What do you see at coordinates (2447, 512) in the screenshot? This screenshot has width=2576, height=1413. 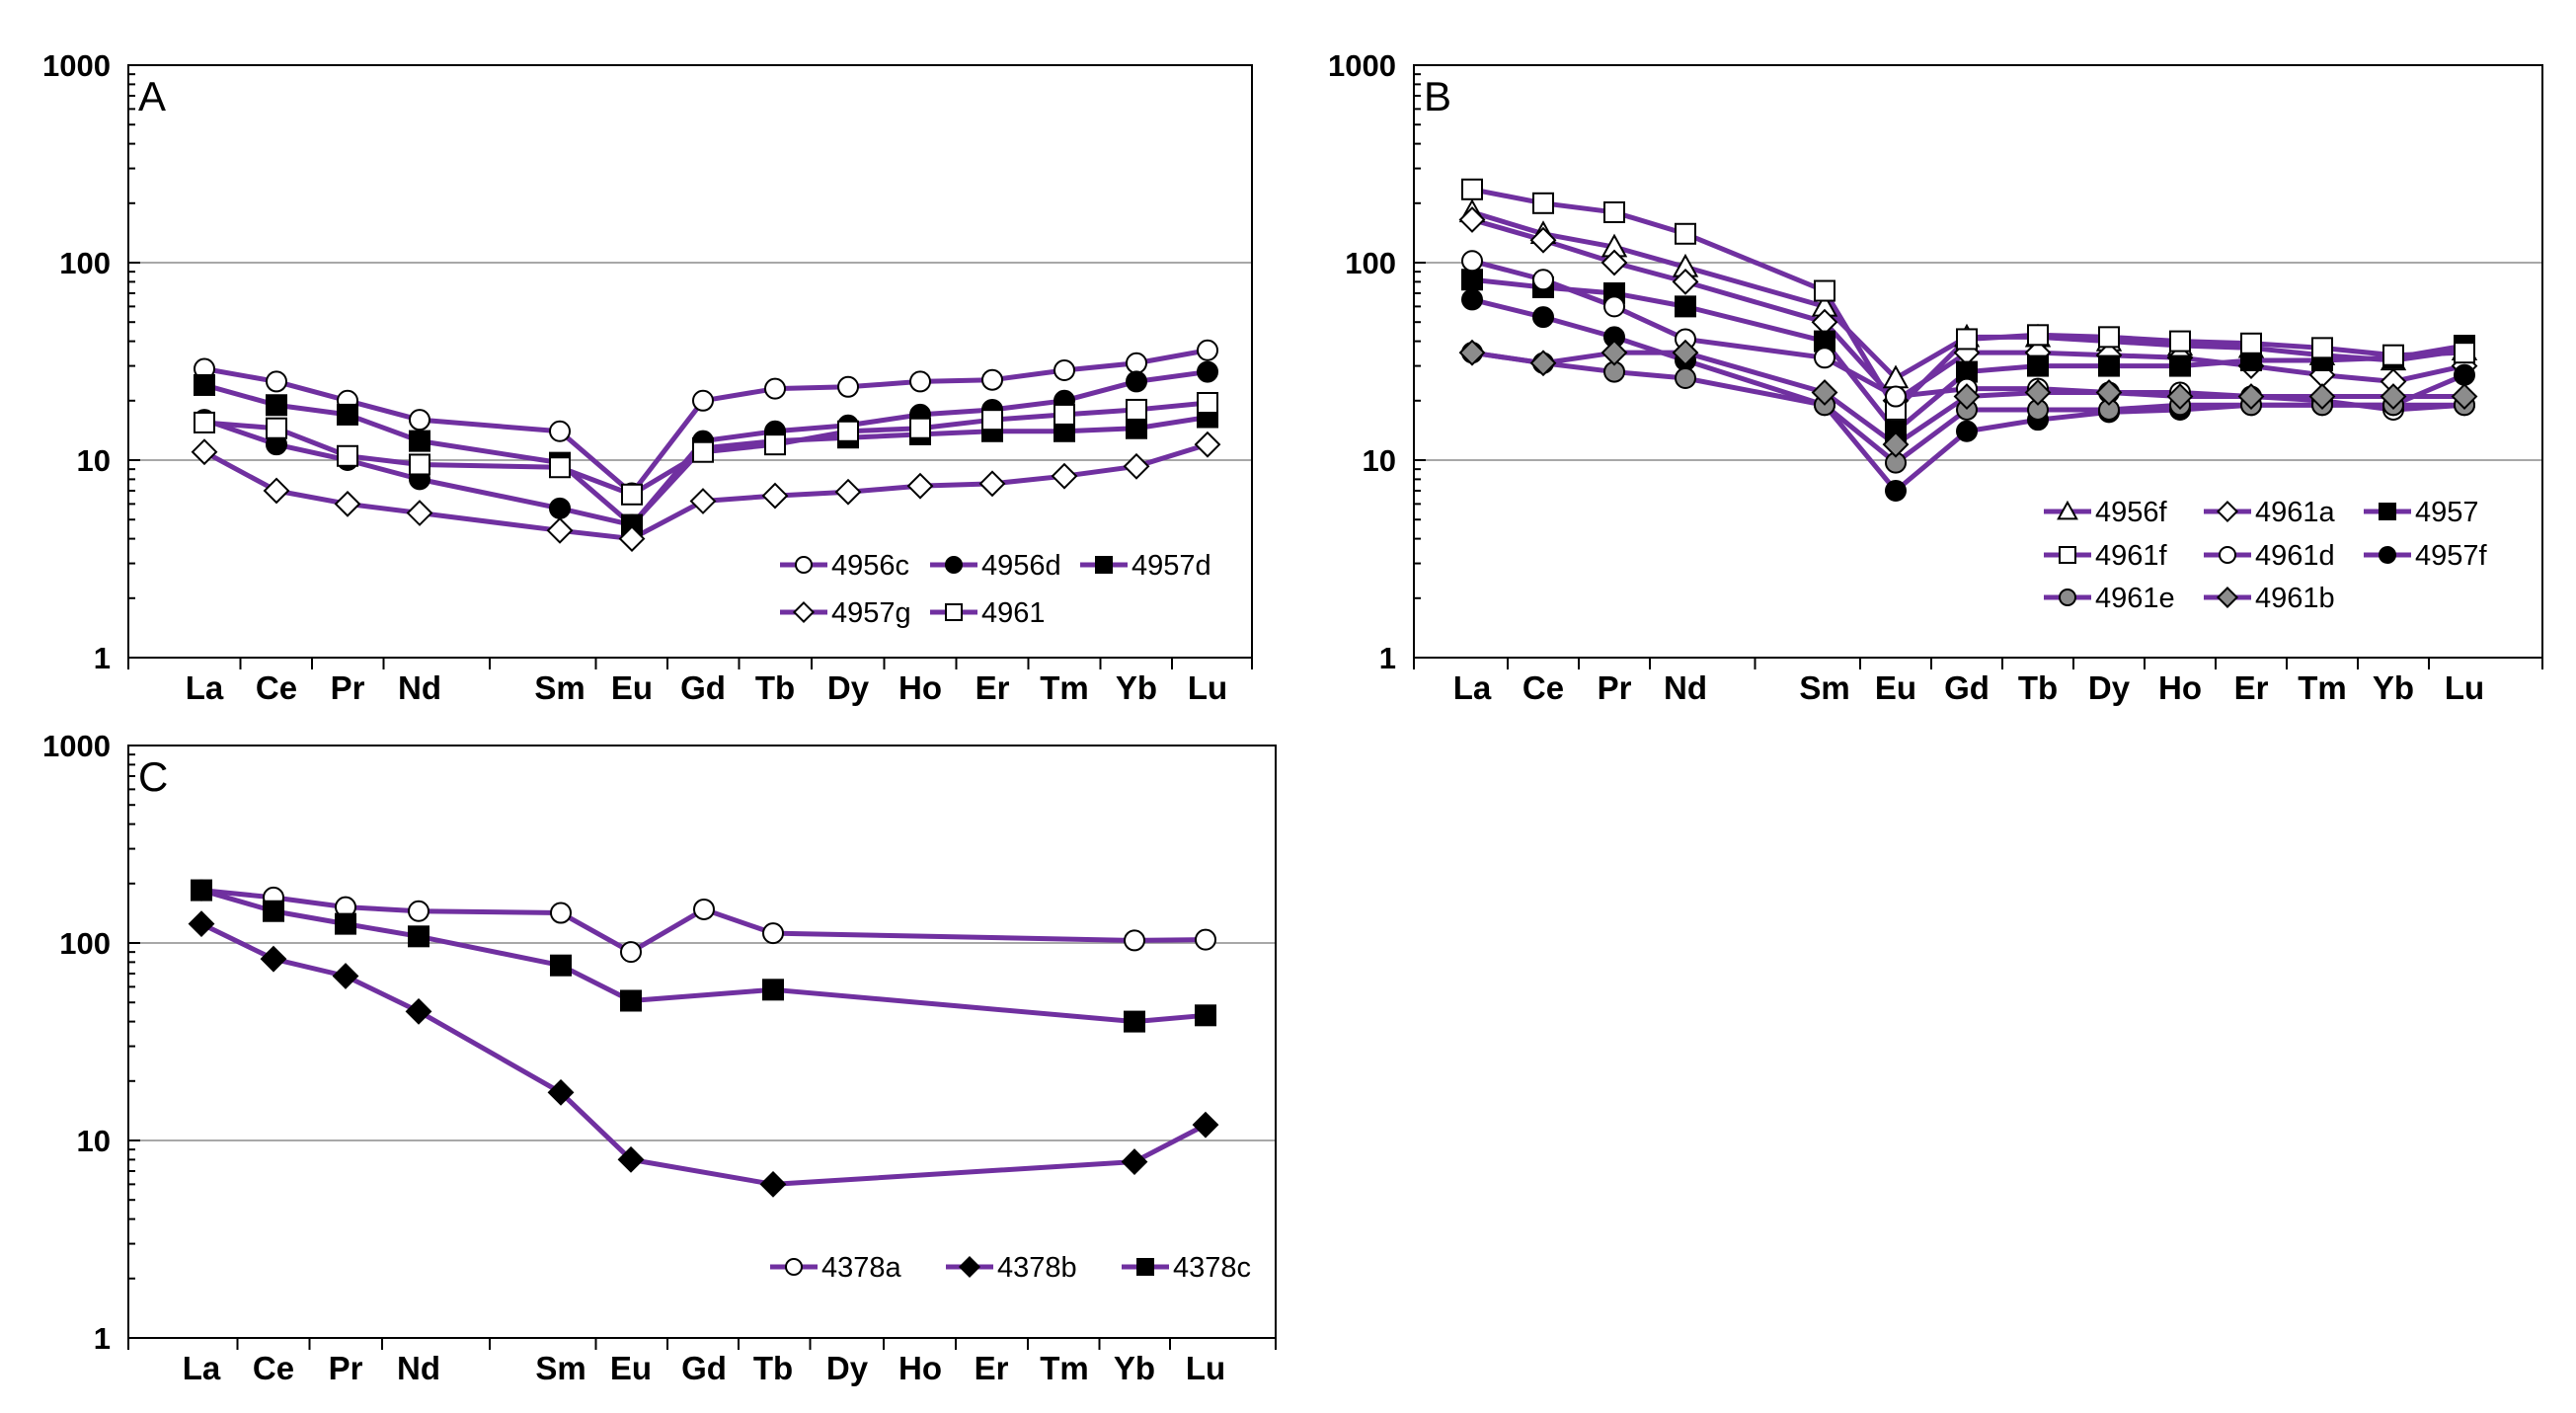 I see `legend-label: 4957` at bounding box center [2447, 512].